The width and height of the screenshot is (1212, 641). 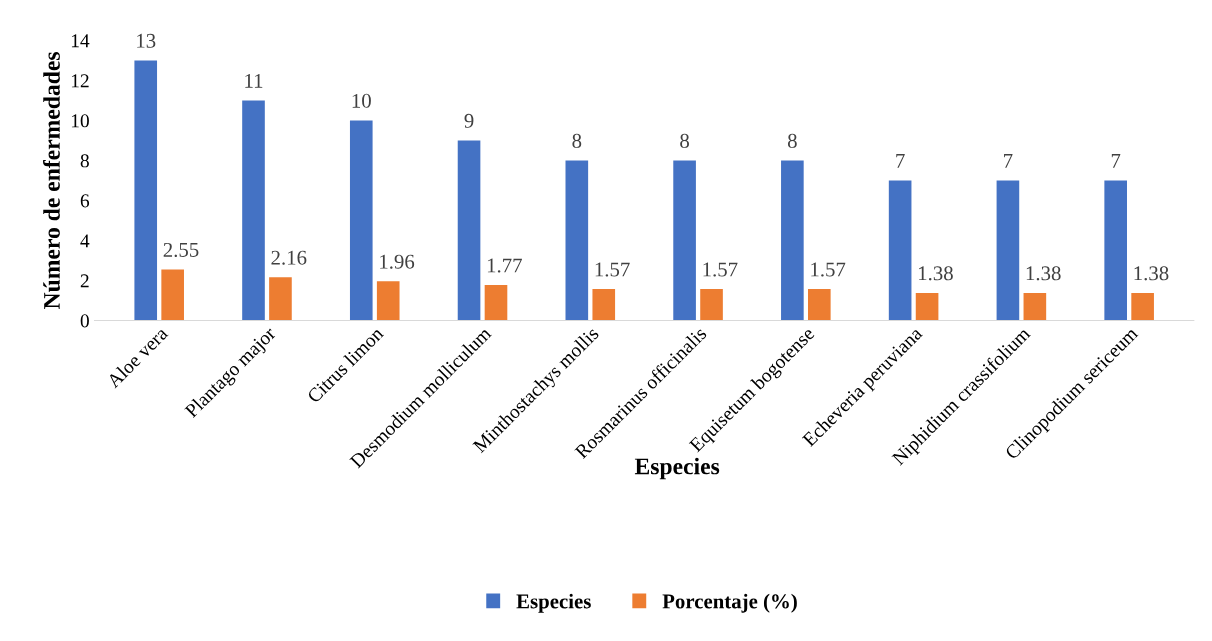 What do you see at coordinates (80, 121) in the screenshot?
I see `y-tick-label: 10` at bounding box center [80, 121].